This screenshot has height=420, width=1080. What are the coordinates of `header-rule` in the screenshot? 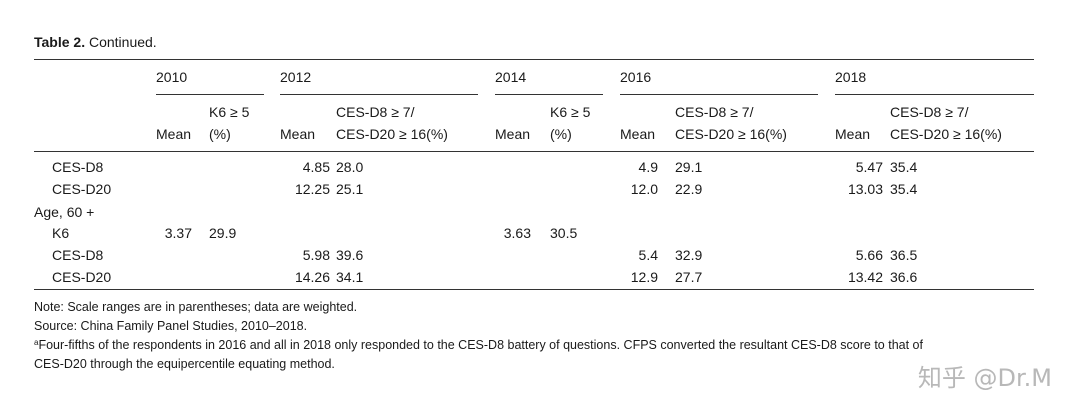 It's located at (534, 151).